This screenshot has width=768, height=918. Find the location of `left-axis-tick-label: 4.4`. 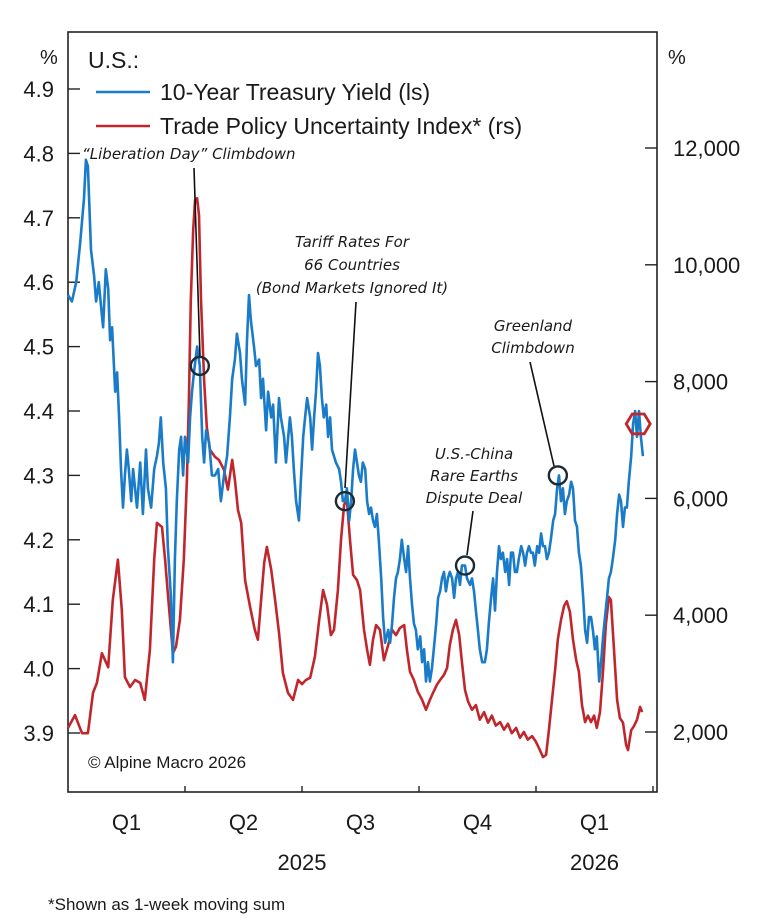

left-axis-tick-label: 4.4 is located at coordinates (38, 411).